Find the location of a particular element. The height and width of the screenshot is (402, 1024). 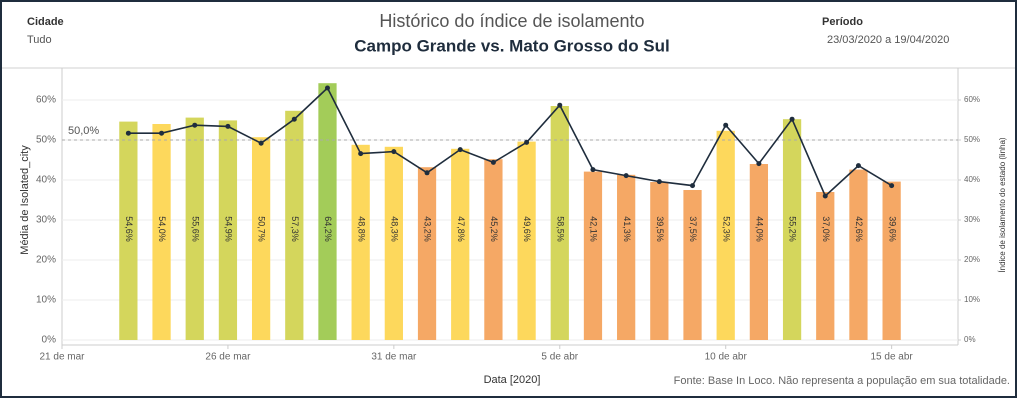

city-value: Tudo is located at coordinates (39, 40).